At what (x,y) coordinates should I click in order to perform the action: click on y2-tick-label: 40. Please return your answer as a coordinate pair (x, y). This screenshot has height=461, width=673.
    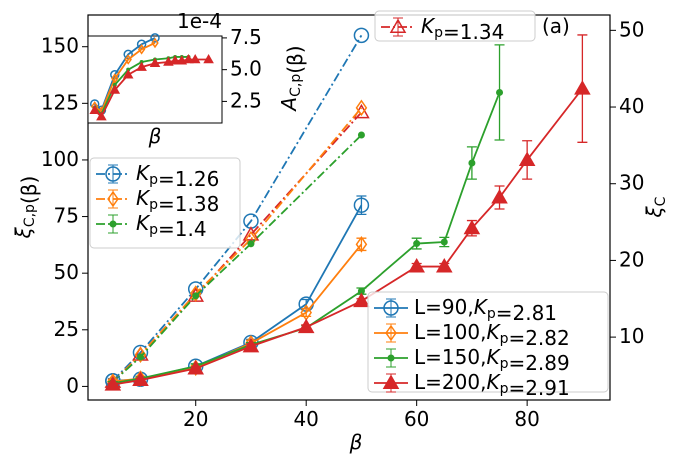
    Looking at the image, I should click on (631, 106).